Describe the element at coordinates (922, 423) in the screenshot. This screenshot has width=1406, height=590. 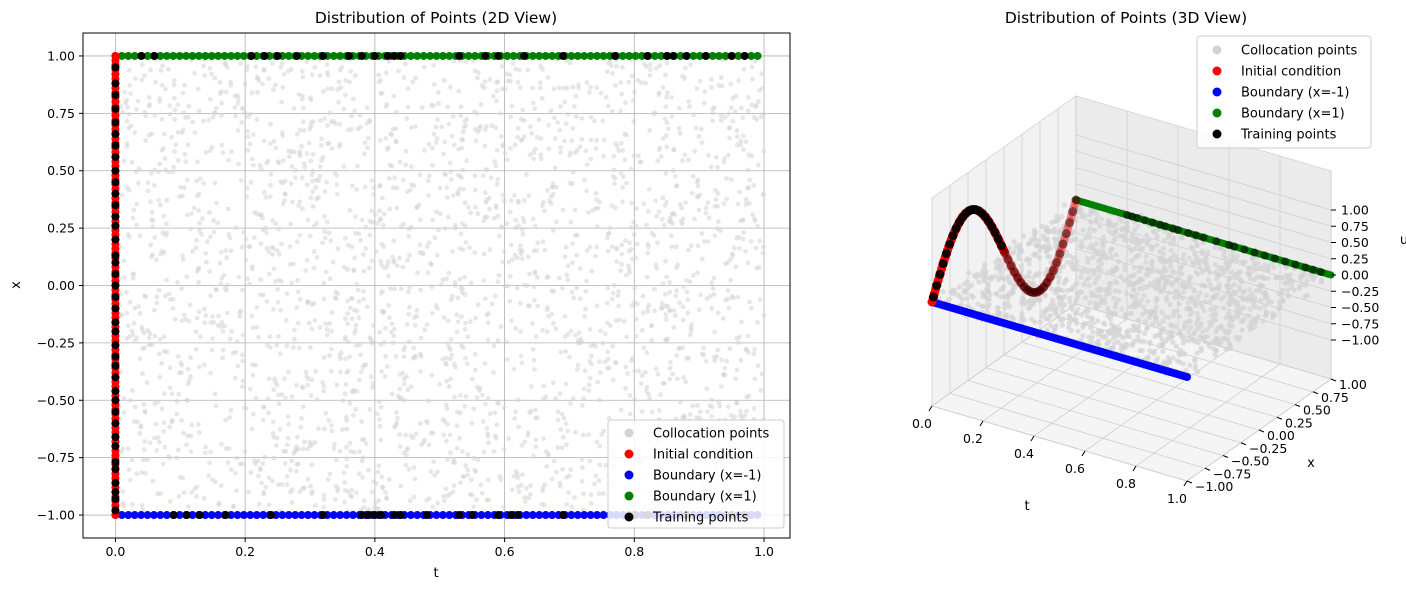
I see `t-tick-label-3d: 0.0` at that location.